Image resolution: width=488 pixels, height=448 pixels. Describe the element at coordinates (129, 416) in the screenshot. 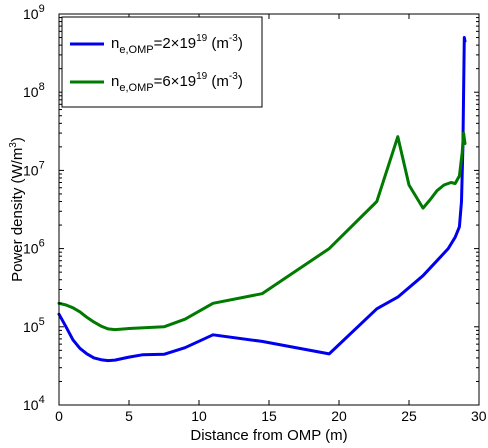

I see `x-tick-label: 5` at that location.